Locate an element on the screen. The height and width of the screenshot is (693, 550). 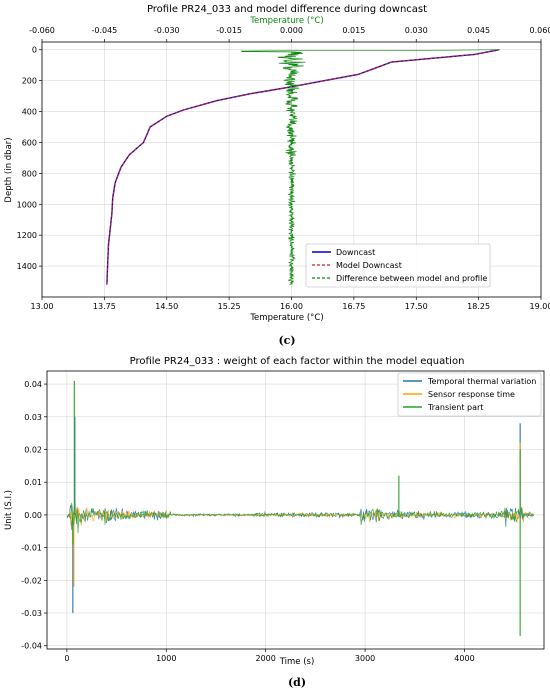
panel-d-ytick-label: -0.03 is located at coordinates (31, 613).